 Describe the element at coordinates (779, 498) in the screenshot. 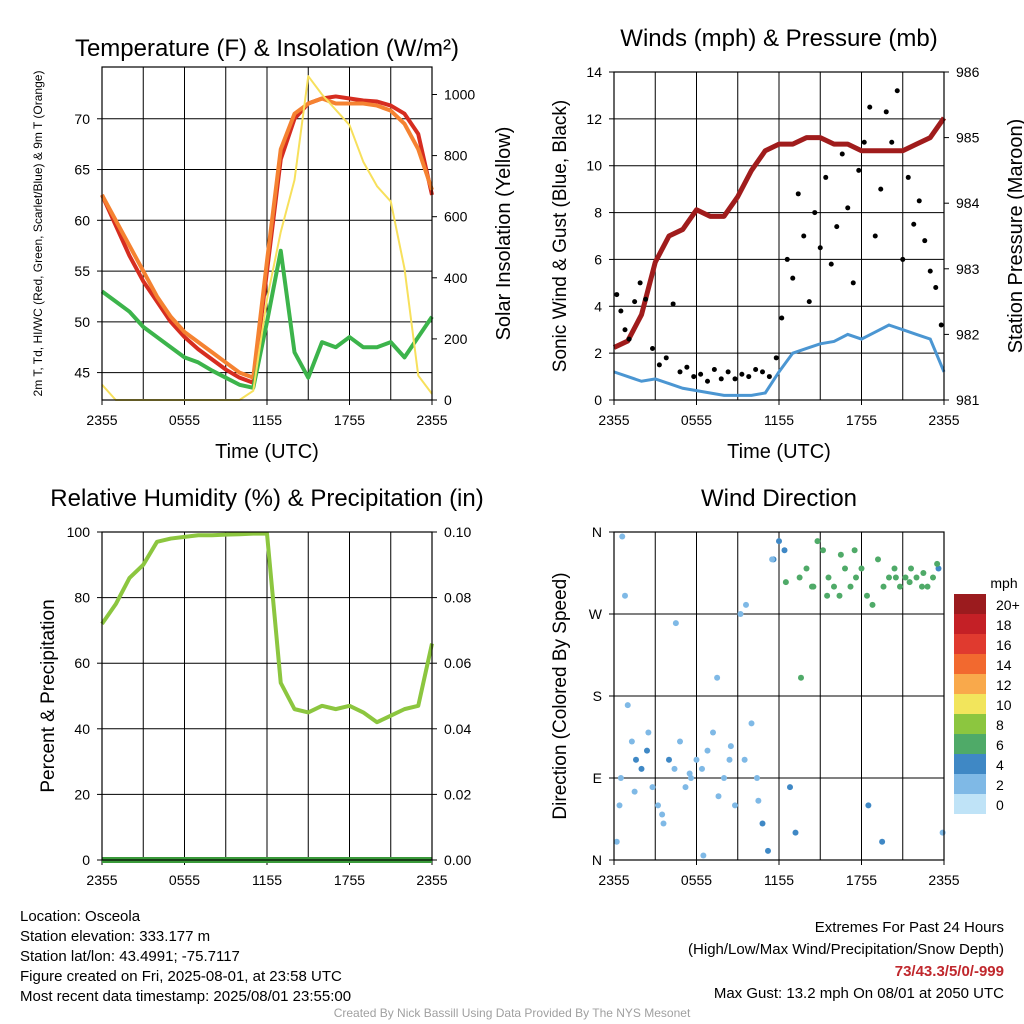

I see `chart-title: Wind Direction` at that location.